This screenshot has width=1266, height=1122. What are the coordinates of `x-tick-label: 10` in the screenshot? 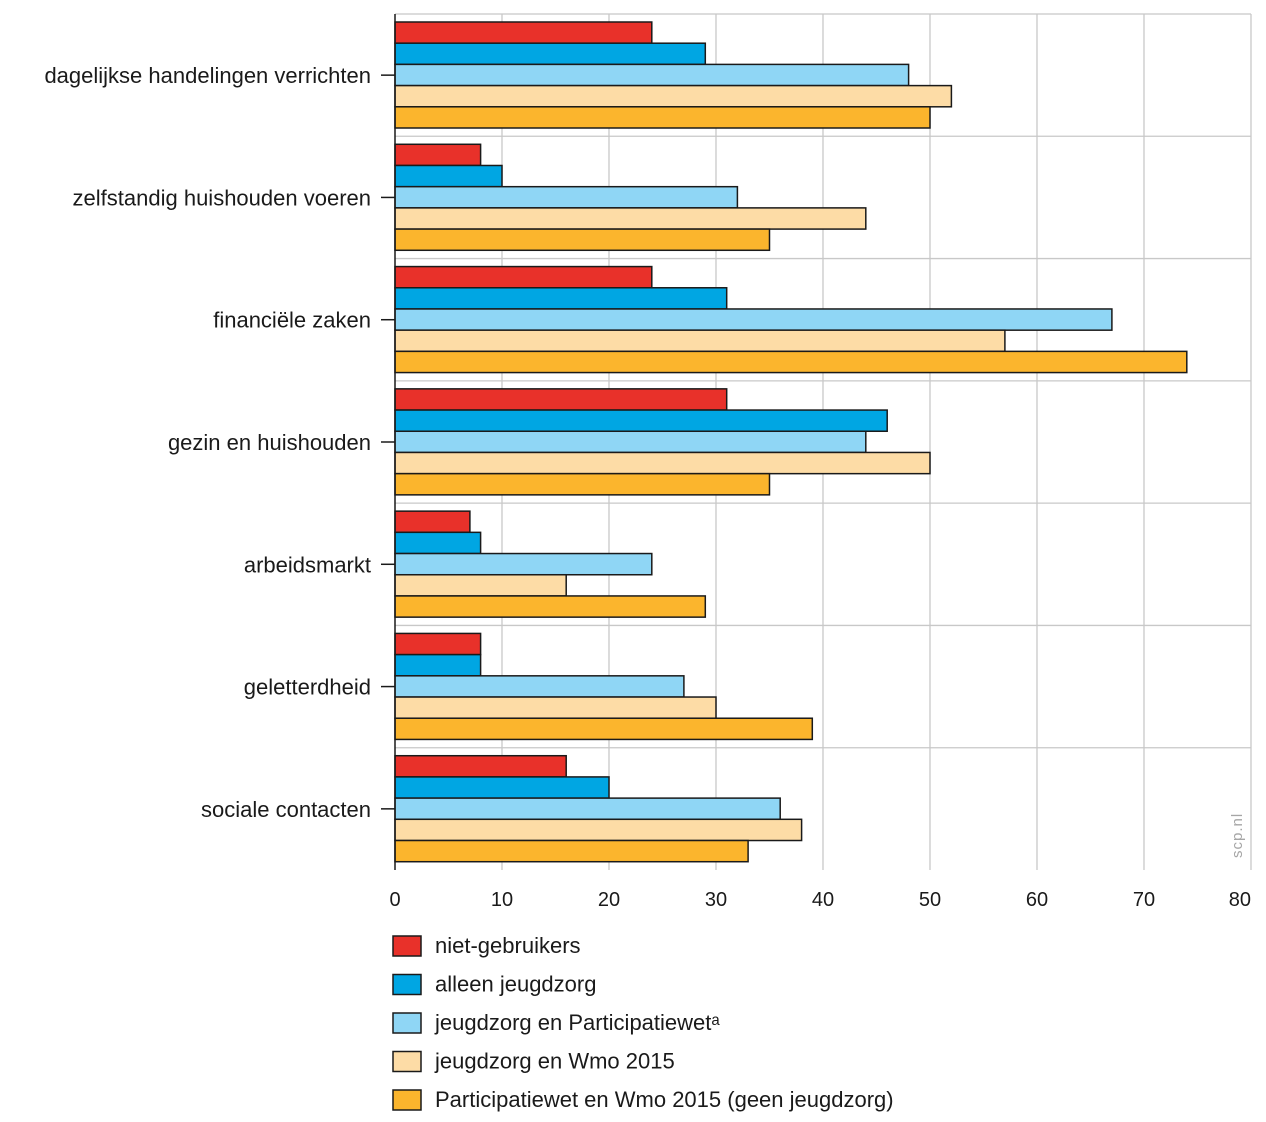 It's located at (502, 900).